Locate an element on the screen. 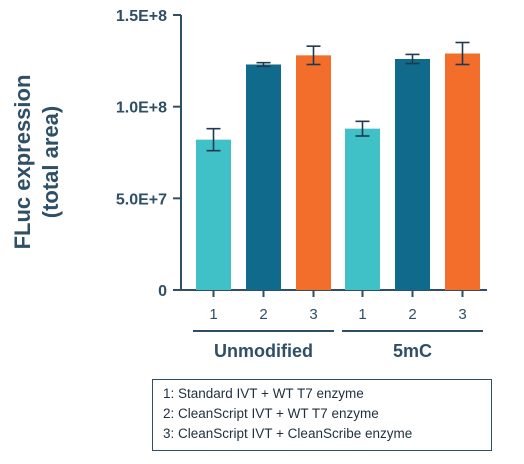 The width and height of the screenshot is (524, 464). legend-entry-2: 2: CleanScript IVT + WT T7 enzyme is located at coordinates (271, 413).